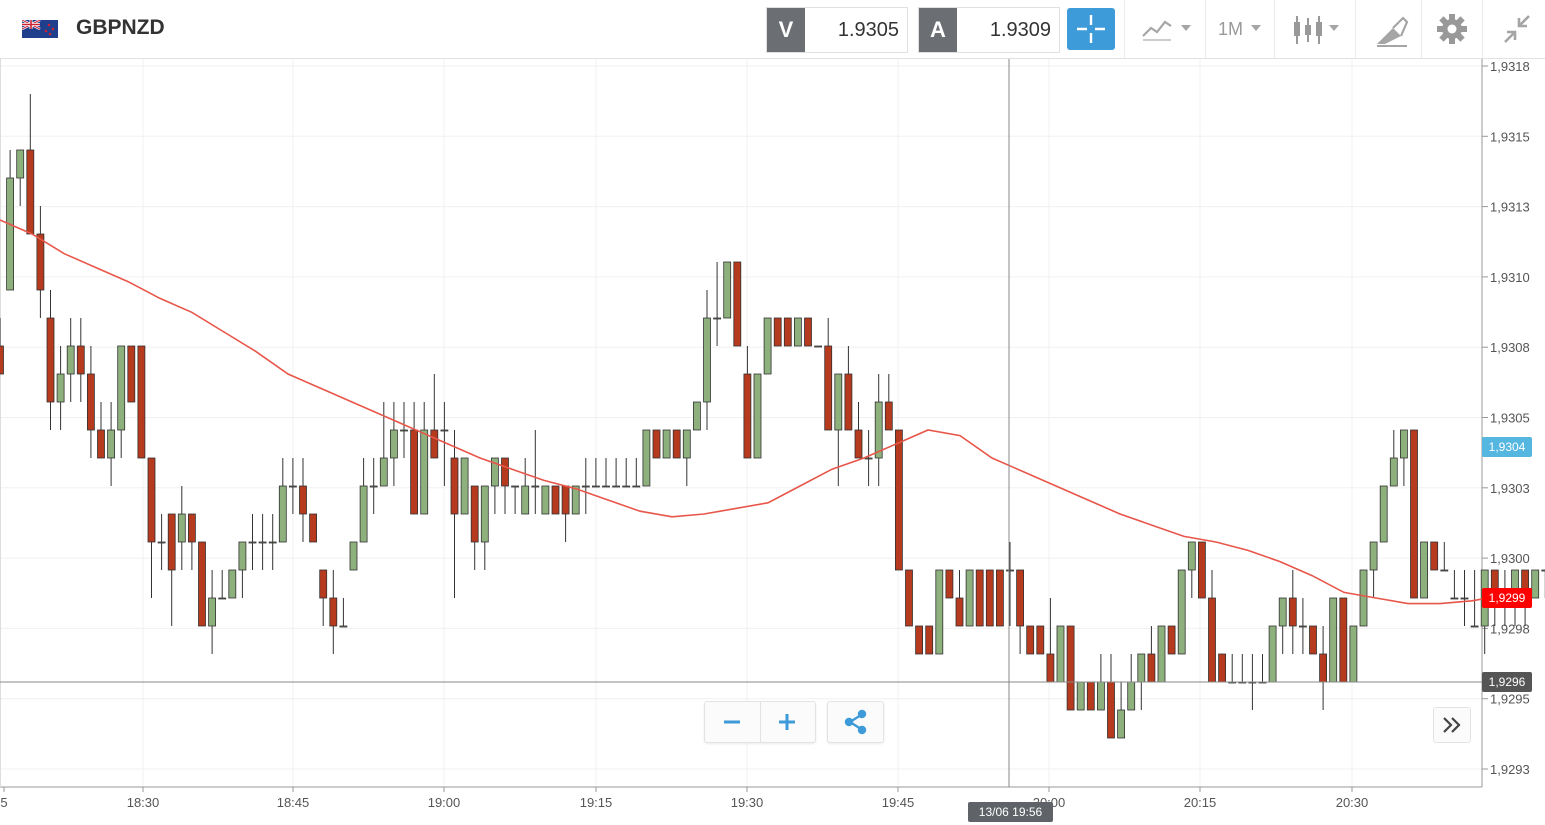 This screenshot has height=825, width=1545. What do you see at coordinates (855, 722) in the screenshot?
I see `share-button` at bounding box center [855, 722].